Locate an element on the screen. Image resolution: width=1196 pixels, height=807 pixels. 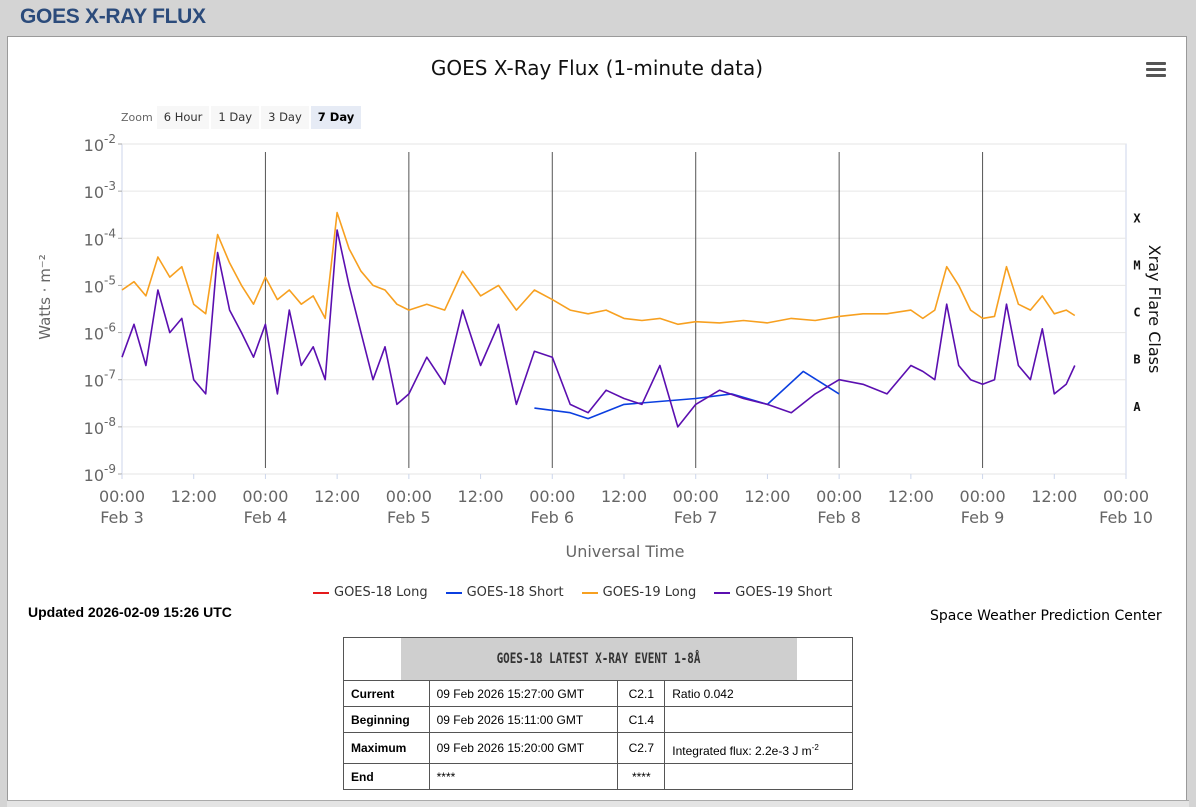
event-time: 09 Feb 2026 15:20:00 GMT is located at coordinates (523, 748).